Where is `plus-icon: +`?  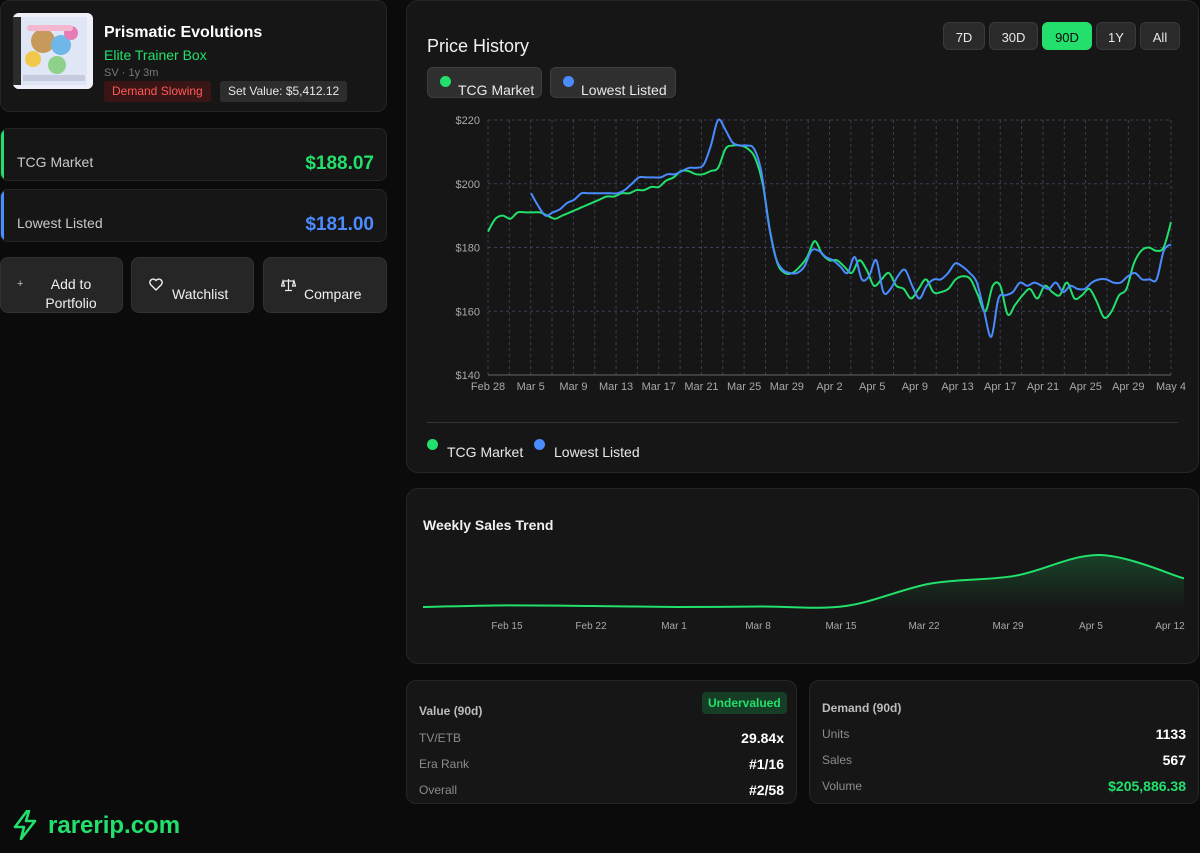 plus-icon: + is located at coordinates (20, 284).